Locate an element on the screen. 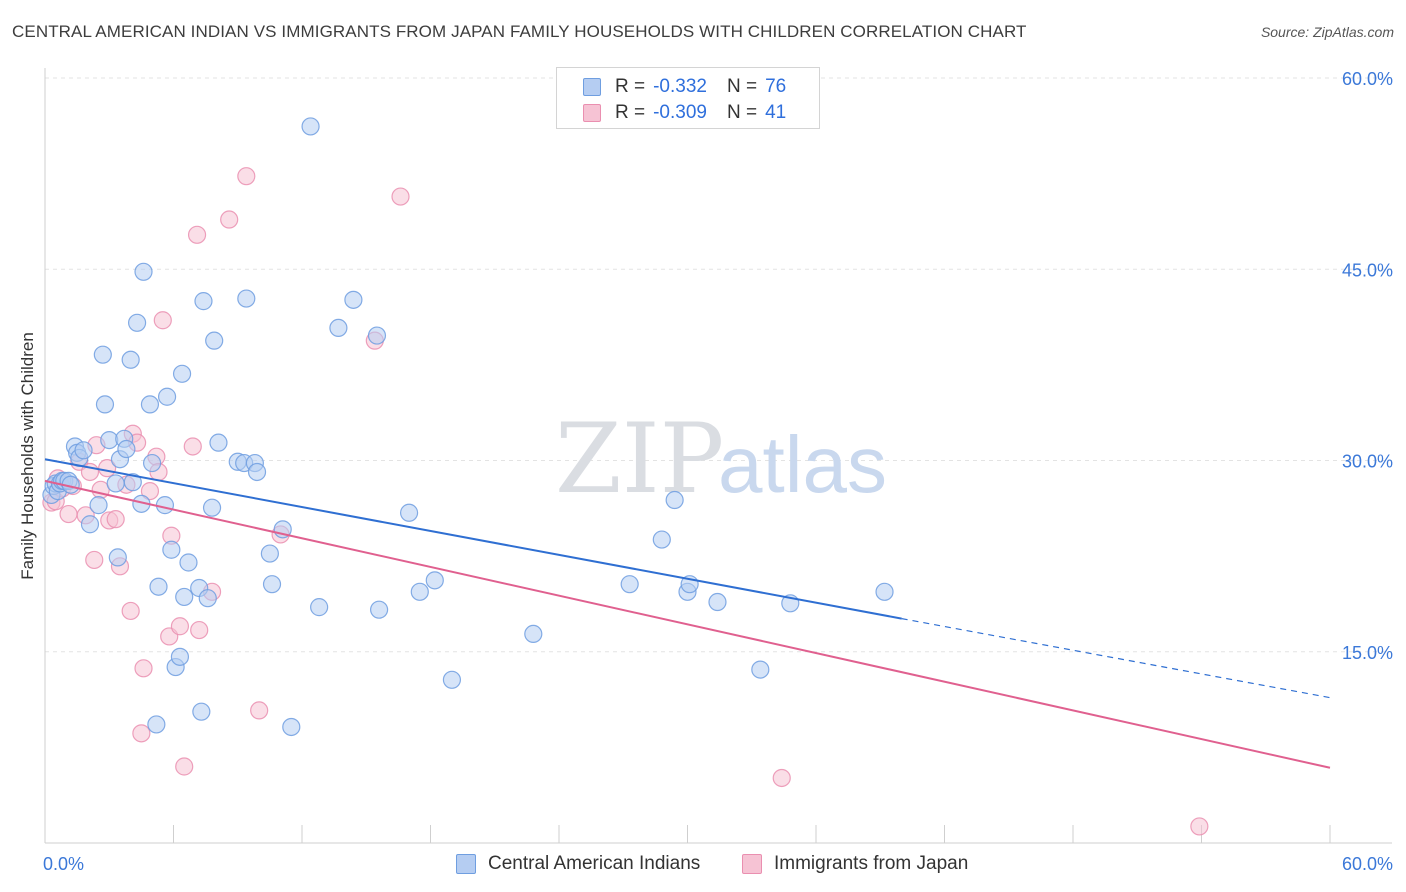 The width and height of the screenshot is (1406, 892). legend: R = -0.332 N = 76 R = -0.309 N = 41 is located at coordinates (688, 98).